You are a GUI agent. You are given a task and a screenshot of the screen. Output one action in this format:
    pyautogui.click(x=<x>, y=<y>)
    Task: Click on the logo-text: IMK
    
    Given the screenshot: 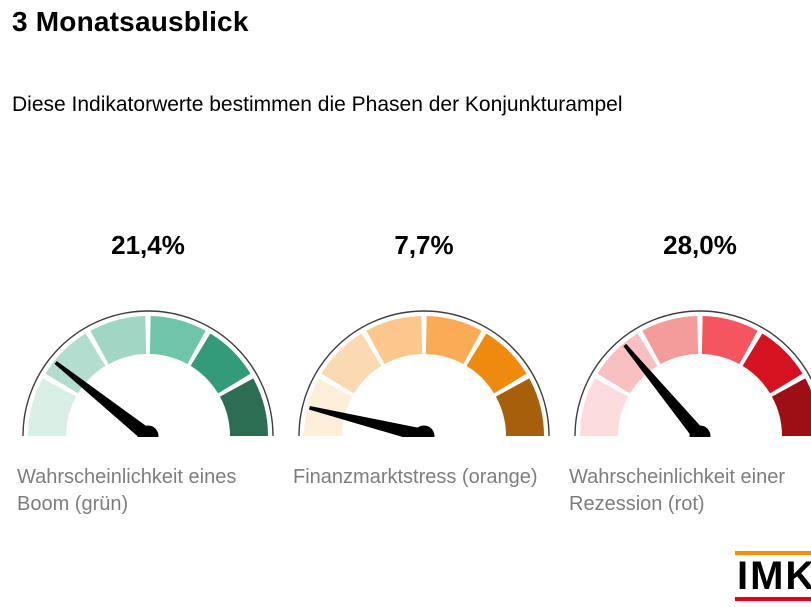 What is the action you would take?
    pyautogui.click(x=774, y=576)
    